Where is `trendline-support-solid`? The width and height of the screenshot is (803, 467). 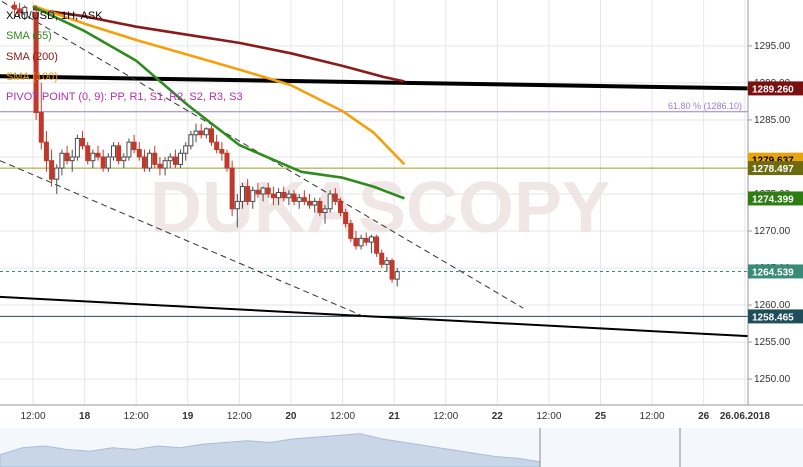 trendline-support-solid is located at coordinates (374, 316).